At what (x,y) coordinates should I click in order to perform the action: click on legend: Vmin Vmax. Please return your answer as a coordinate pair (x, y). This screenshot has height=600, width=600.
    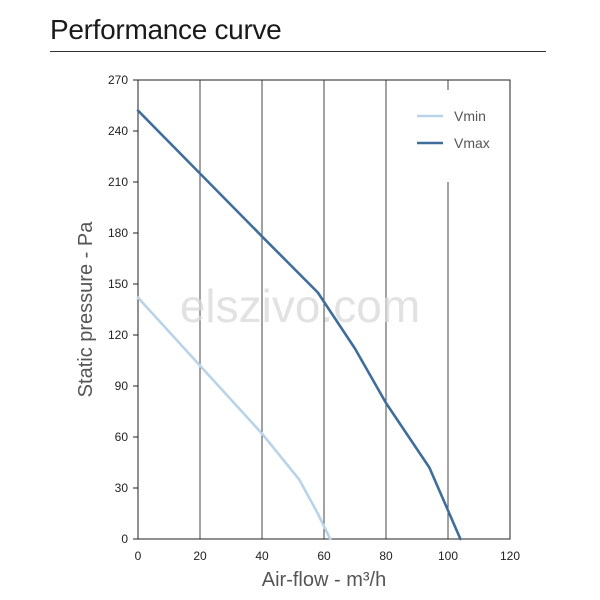
    Looking at the image, I should click on (455, 136).